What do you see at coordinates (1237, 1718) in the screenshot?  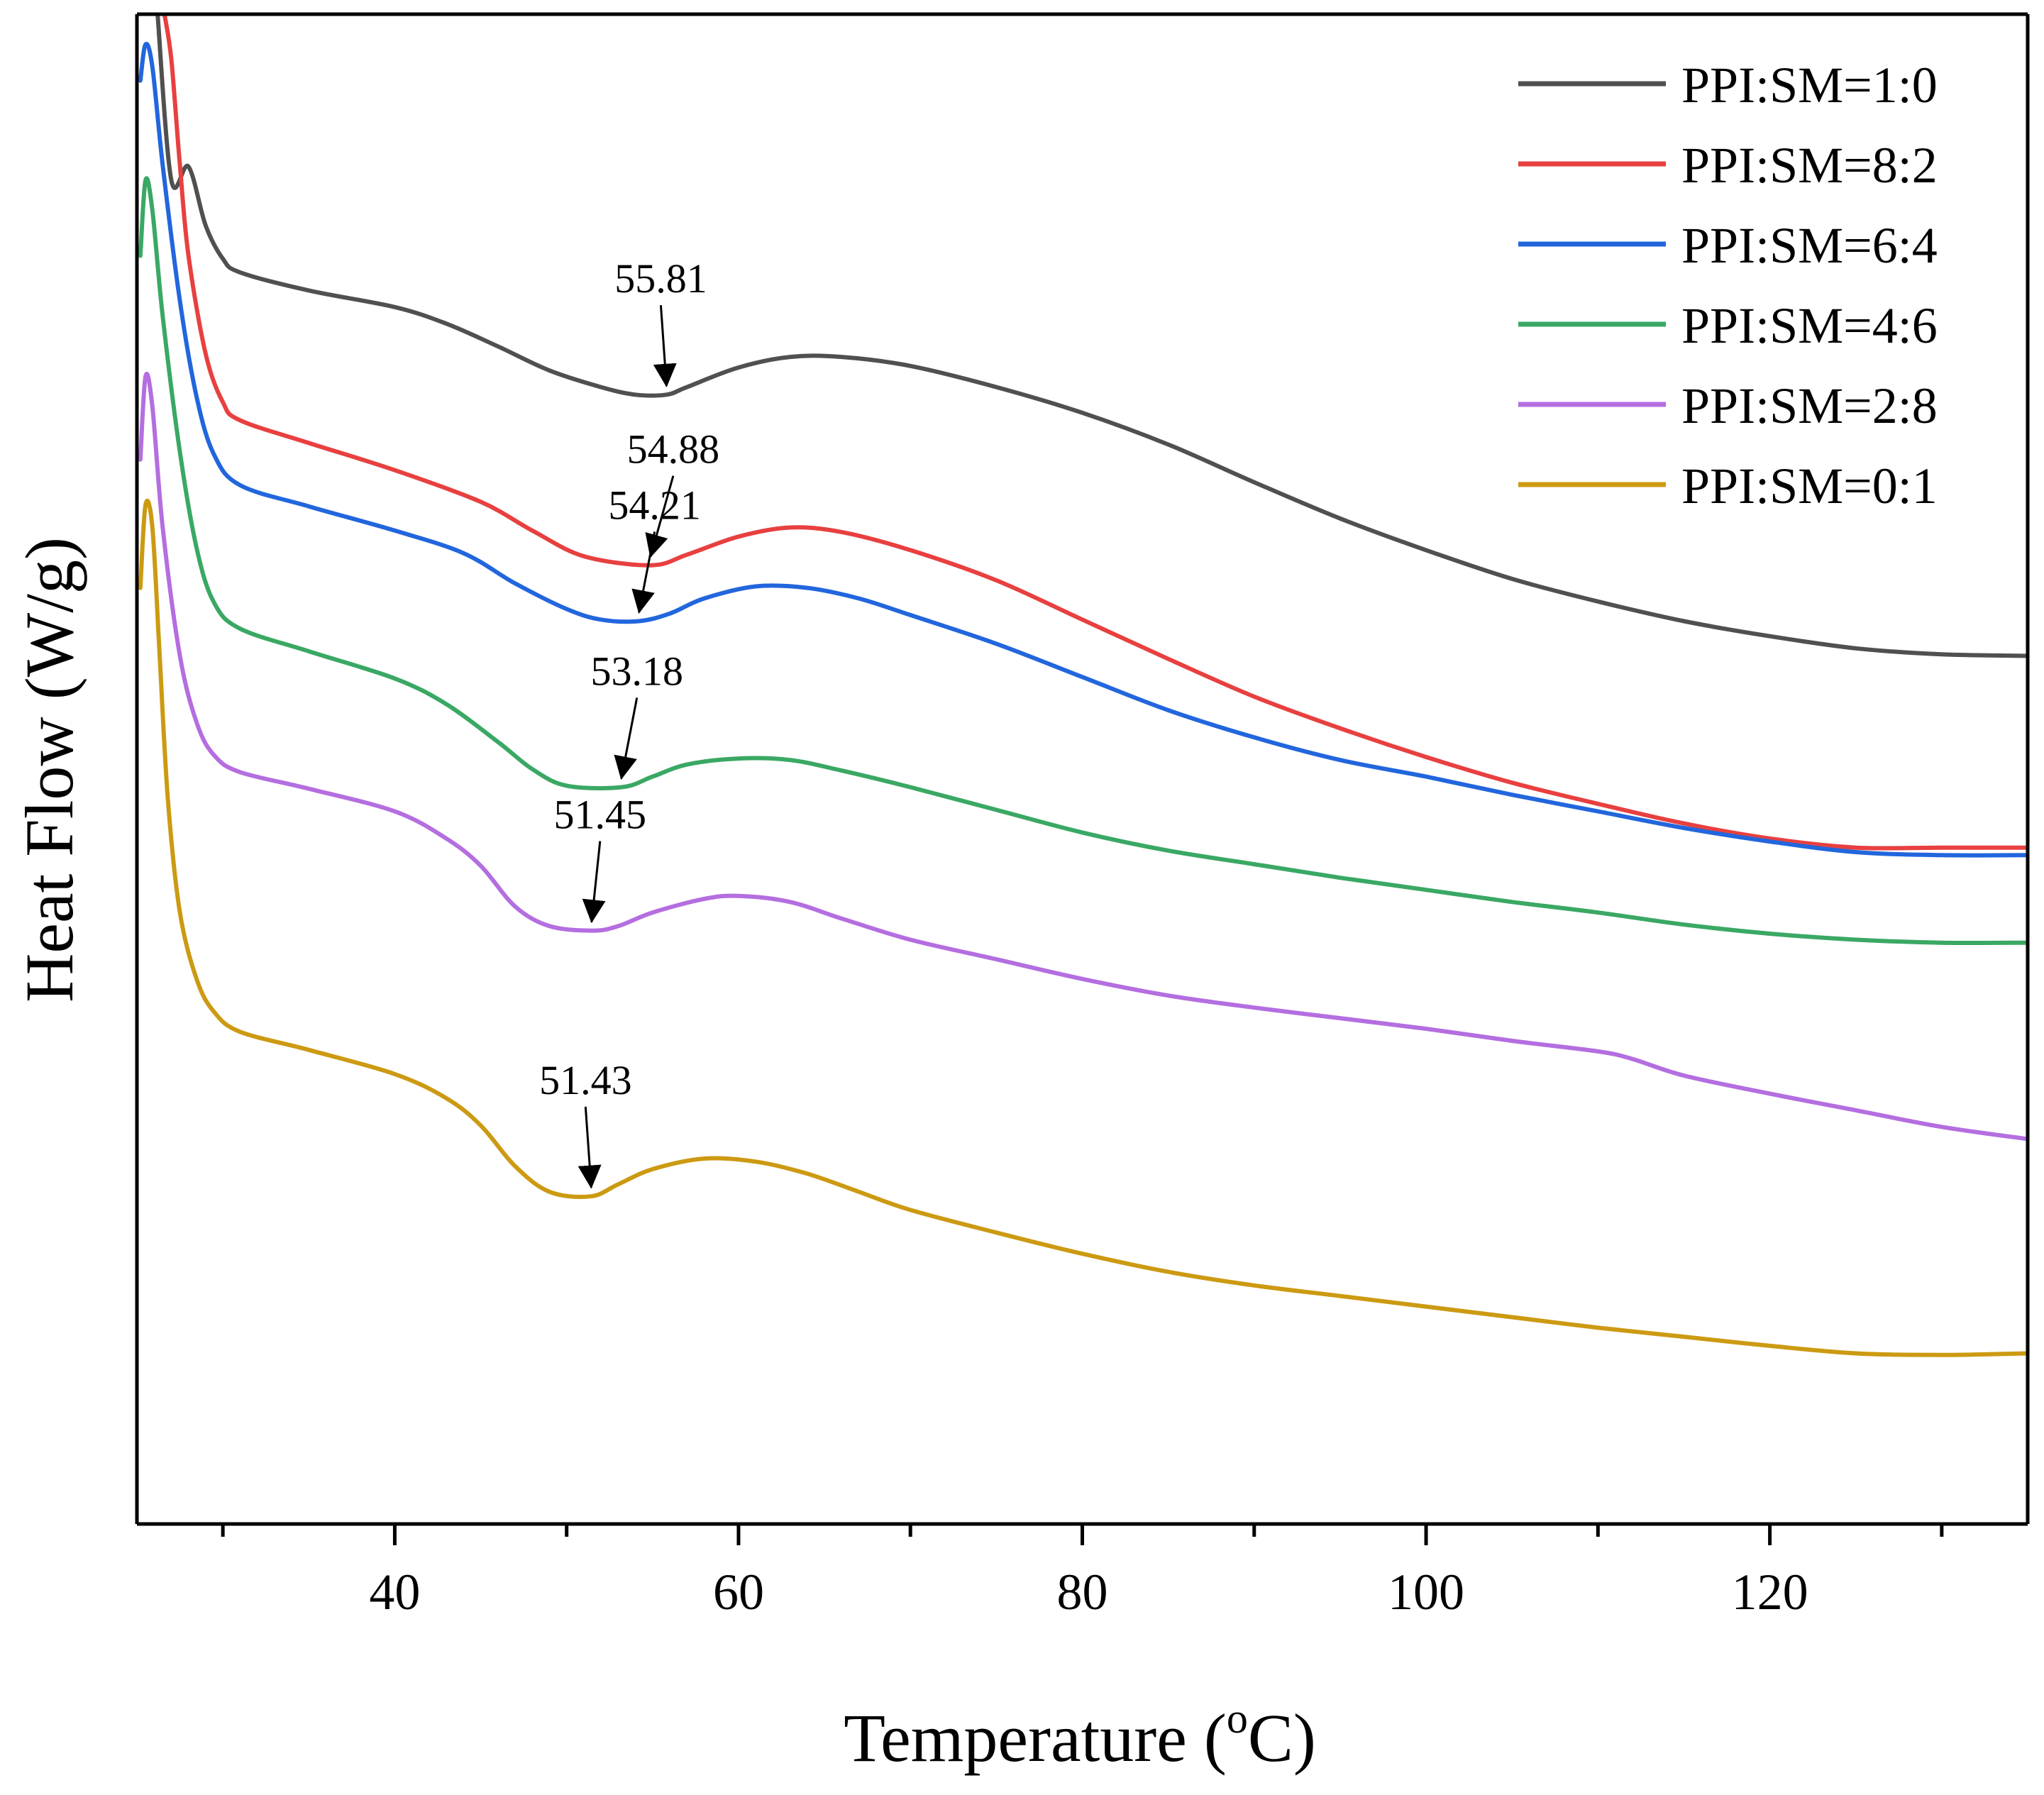 I see `x-axis-title-sup: o` at bounding box center [1237, 1718].